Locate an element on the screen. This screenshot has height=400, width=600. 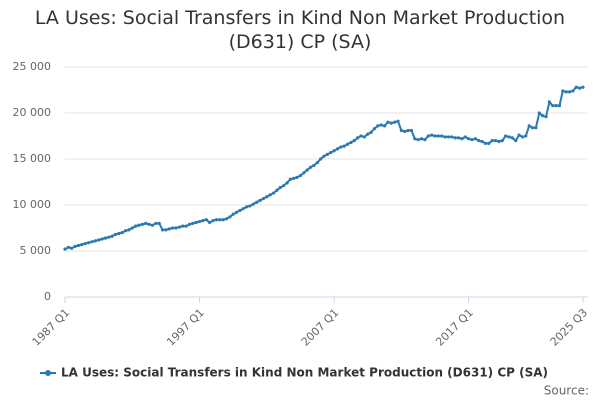
x-tick-label: 2017 Q1 is located at coordinates (454, 327).